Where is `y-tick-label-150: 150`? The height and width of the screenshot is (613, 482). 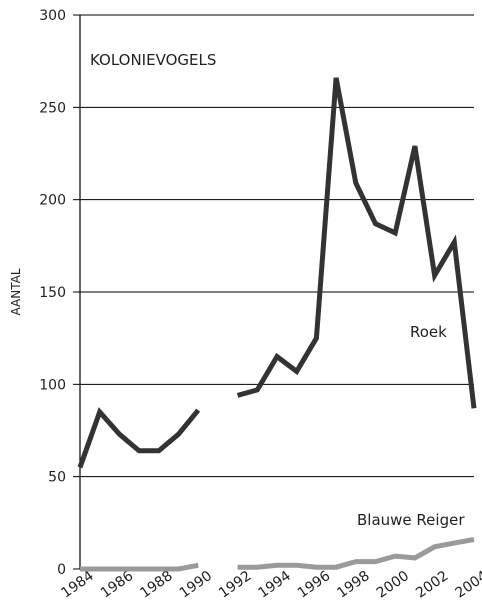 y-tick-label-150: 150 is located at coordinates (52, 293).